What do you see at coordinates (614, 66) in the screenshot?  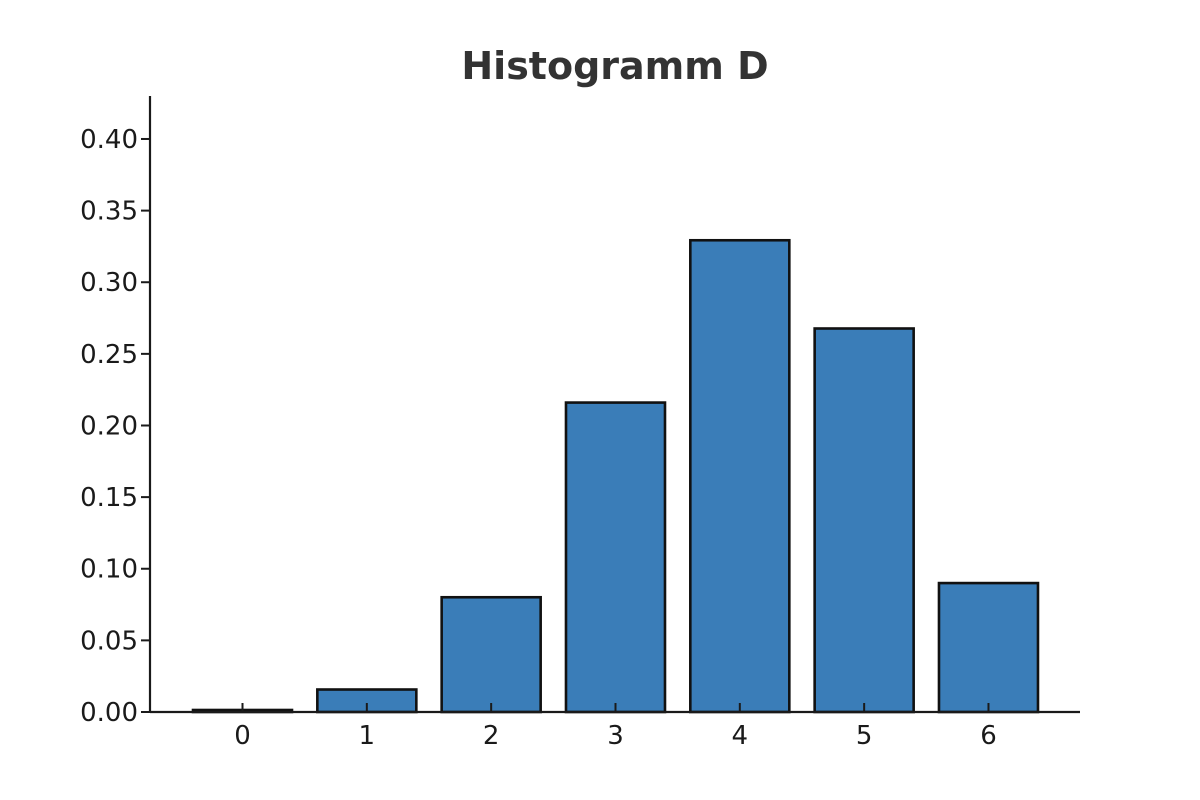 I see `chart-title: Histogramm D` at bounding box center [614, 66].